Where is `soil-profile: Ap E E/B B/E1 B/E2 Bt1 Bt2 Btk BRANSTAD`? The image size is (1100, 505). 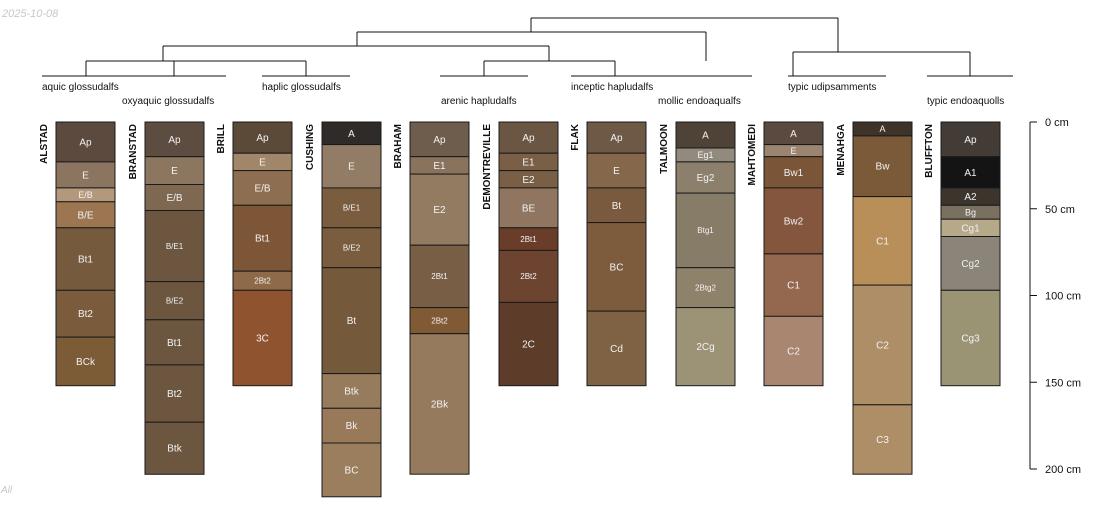 soil-profile: Ap E E/B B/E1 B/E2 Bt1 Bt2 Btk BRANSTAD is located at coordinates (166, 298).